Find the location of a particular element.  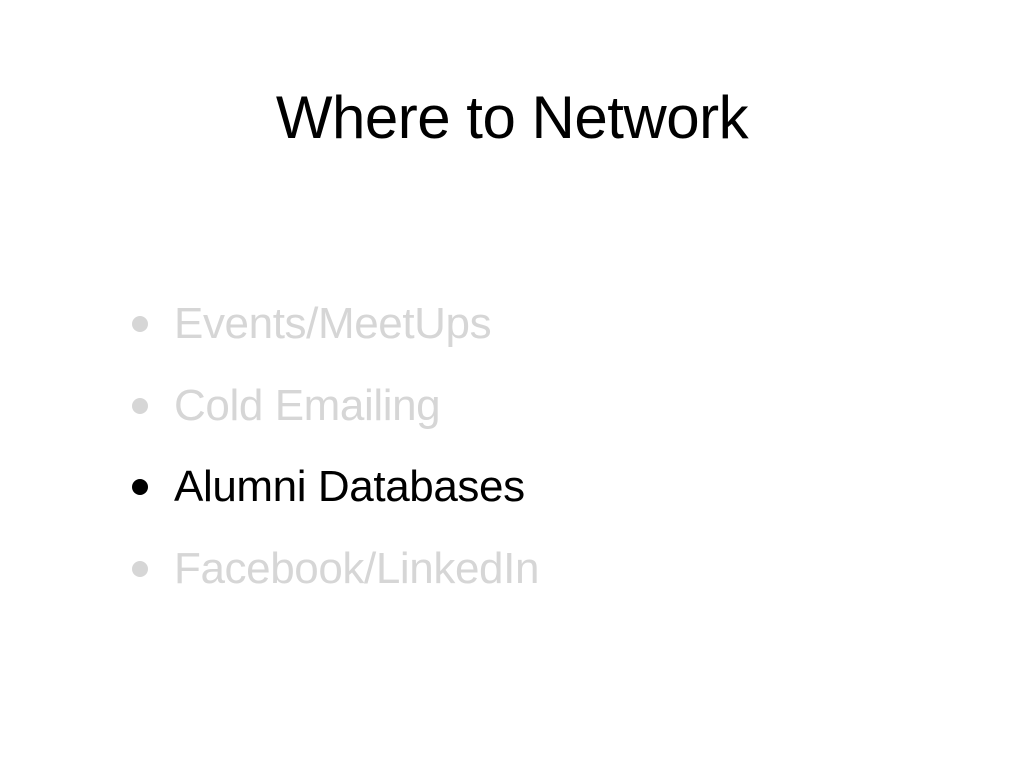

bullet-label: Alumni Databases is located at coordinates (349, 486).